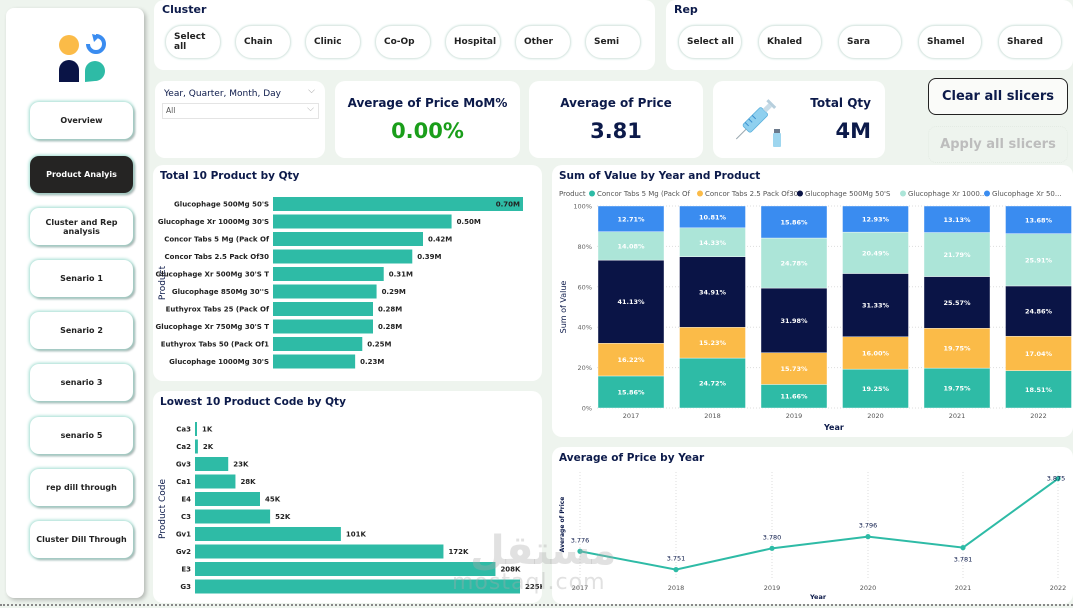  I want to click on clear-all-slicers-button: Clear all slicers, so click(998, 96).